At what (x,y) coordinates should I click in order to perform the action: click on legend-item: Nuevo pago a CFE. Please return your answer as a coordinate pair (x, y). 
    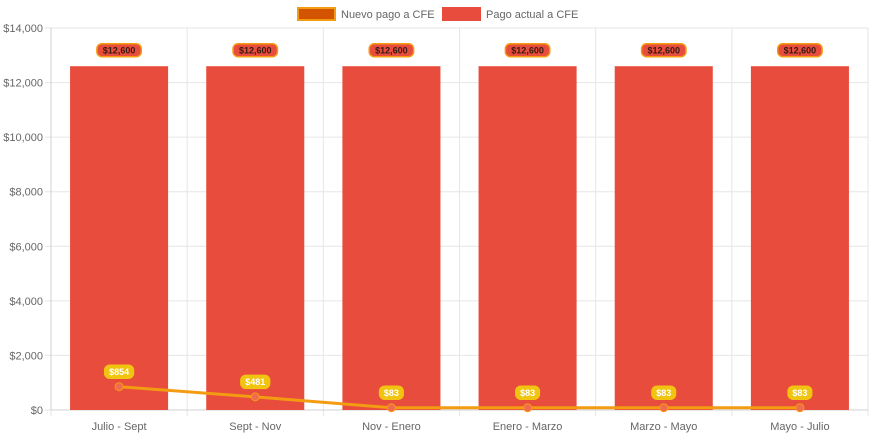
    Looking at the image, I should click on (366, 14).